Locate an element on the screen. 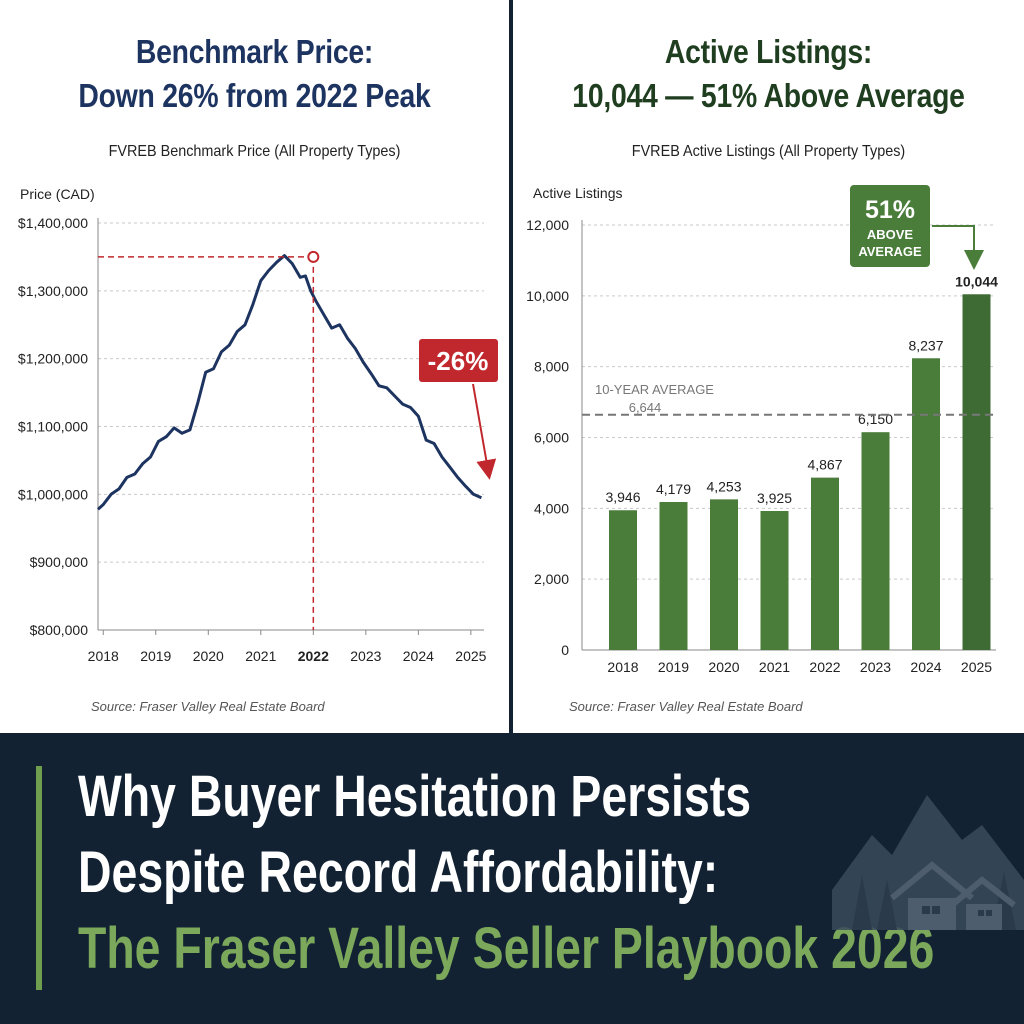  decline-badge is located at coordinates (458, 360).